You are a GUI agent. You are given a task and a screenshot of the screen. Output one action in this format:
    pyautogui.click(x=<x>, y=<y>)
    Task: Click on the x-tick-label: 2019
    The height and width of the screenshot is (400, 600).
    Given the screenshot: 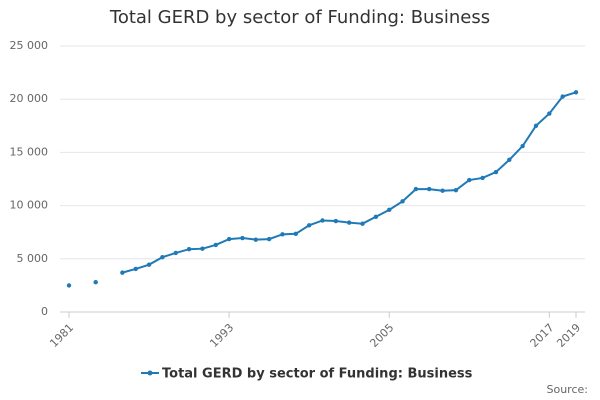 What is the action you would take?
    pyautogui.click(x=568, y=335)
    